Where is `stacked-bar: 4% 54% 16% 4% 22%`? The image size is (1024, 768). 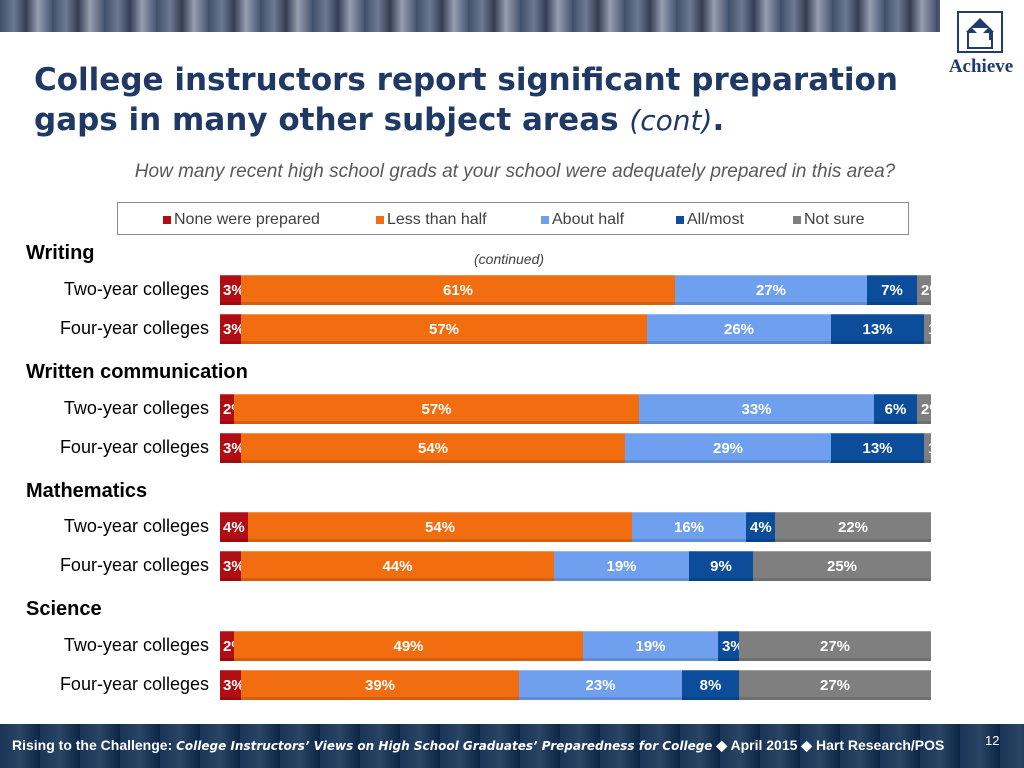
stacked-bar: 4% 54% 16% 4% 22% is located at coordinates (575, 527).